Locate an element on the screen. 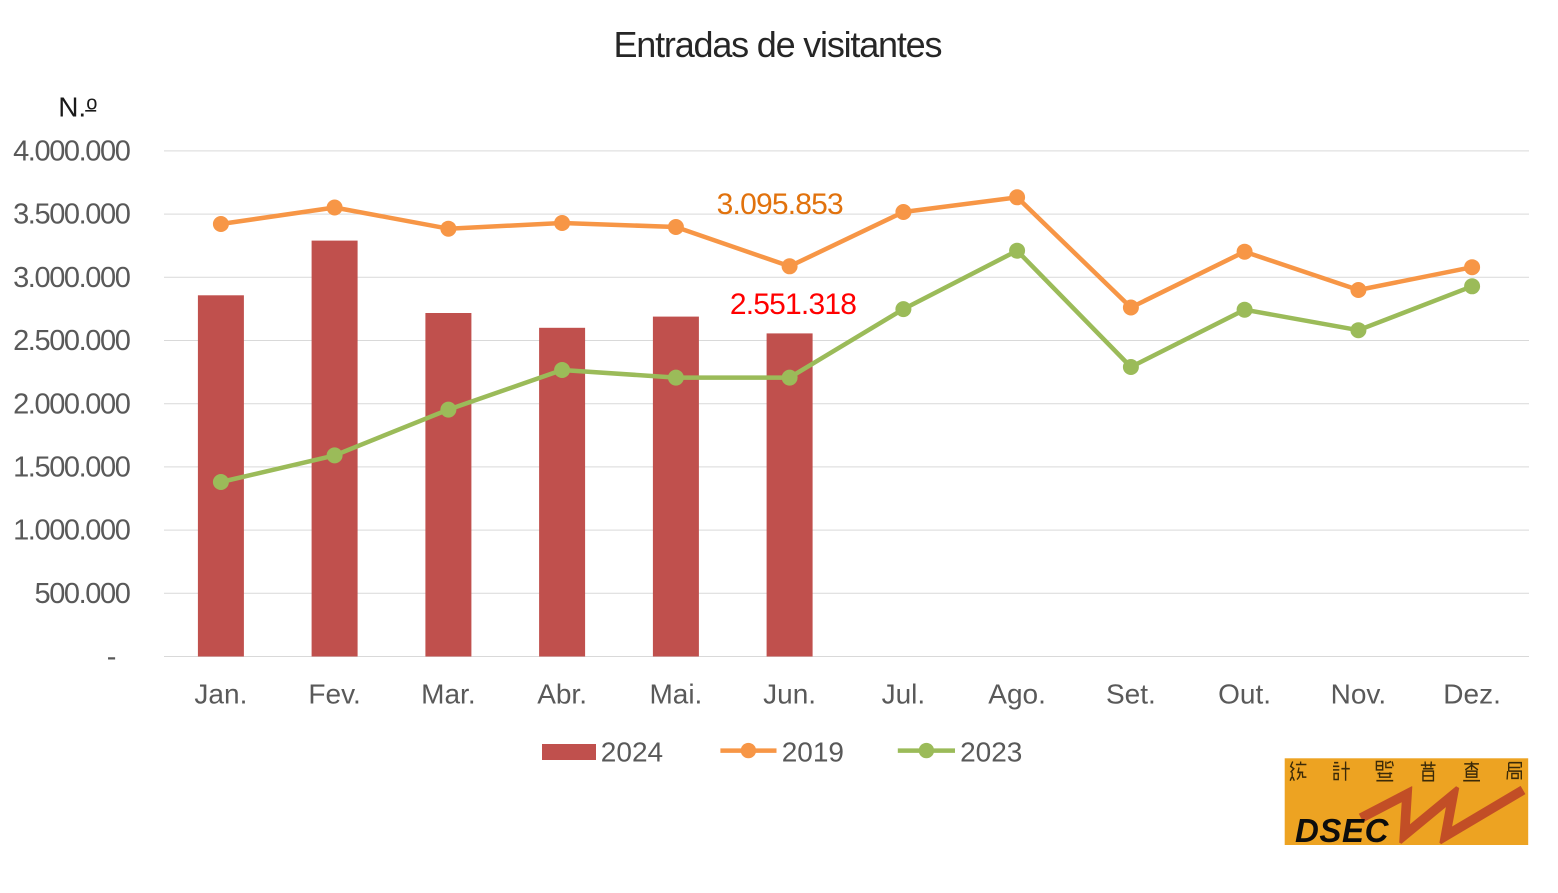 This screenshot has height=893, width=1558. svg-text: Mar. is located at coordinates (448, 694).